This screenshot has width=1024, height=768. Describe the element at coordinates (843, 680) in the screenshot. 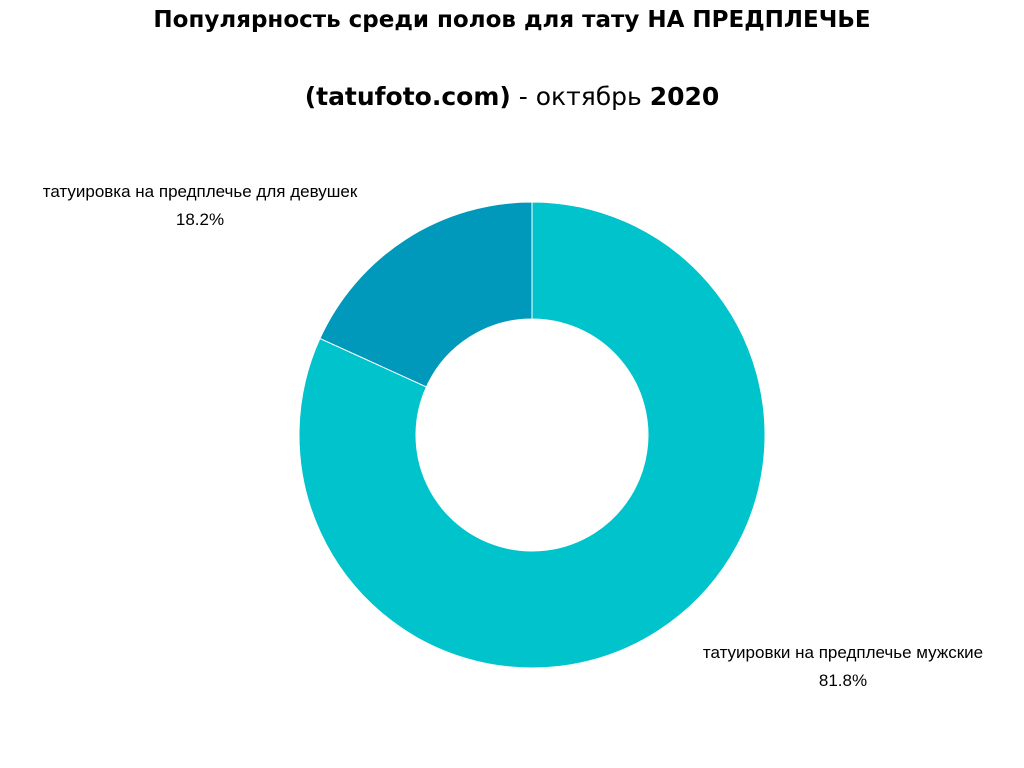

I see `slice-label-value-0: 81.8%` at that location.